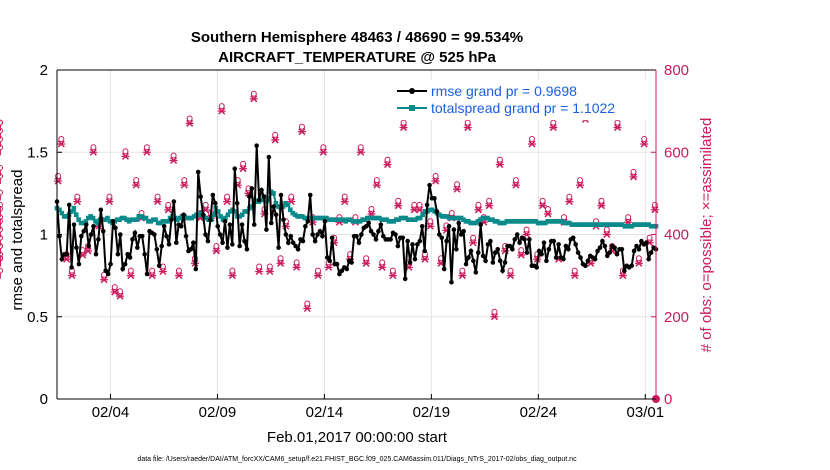 This screenshot has width=830, height=470. What do you see at coordinates (676, 235) in the screenshot?
I see `y-tick-label-right: 400` at bounding box center [676, 235].